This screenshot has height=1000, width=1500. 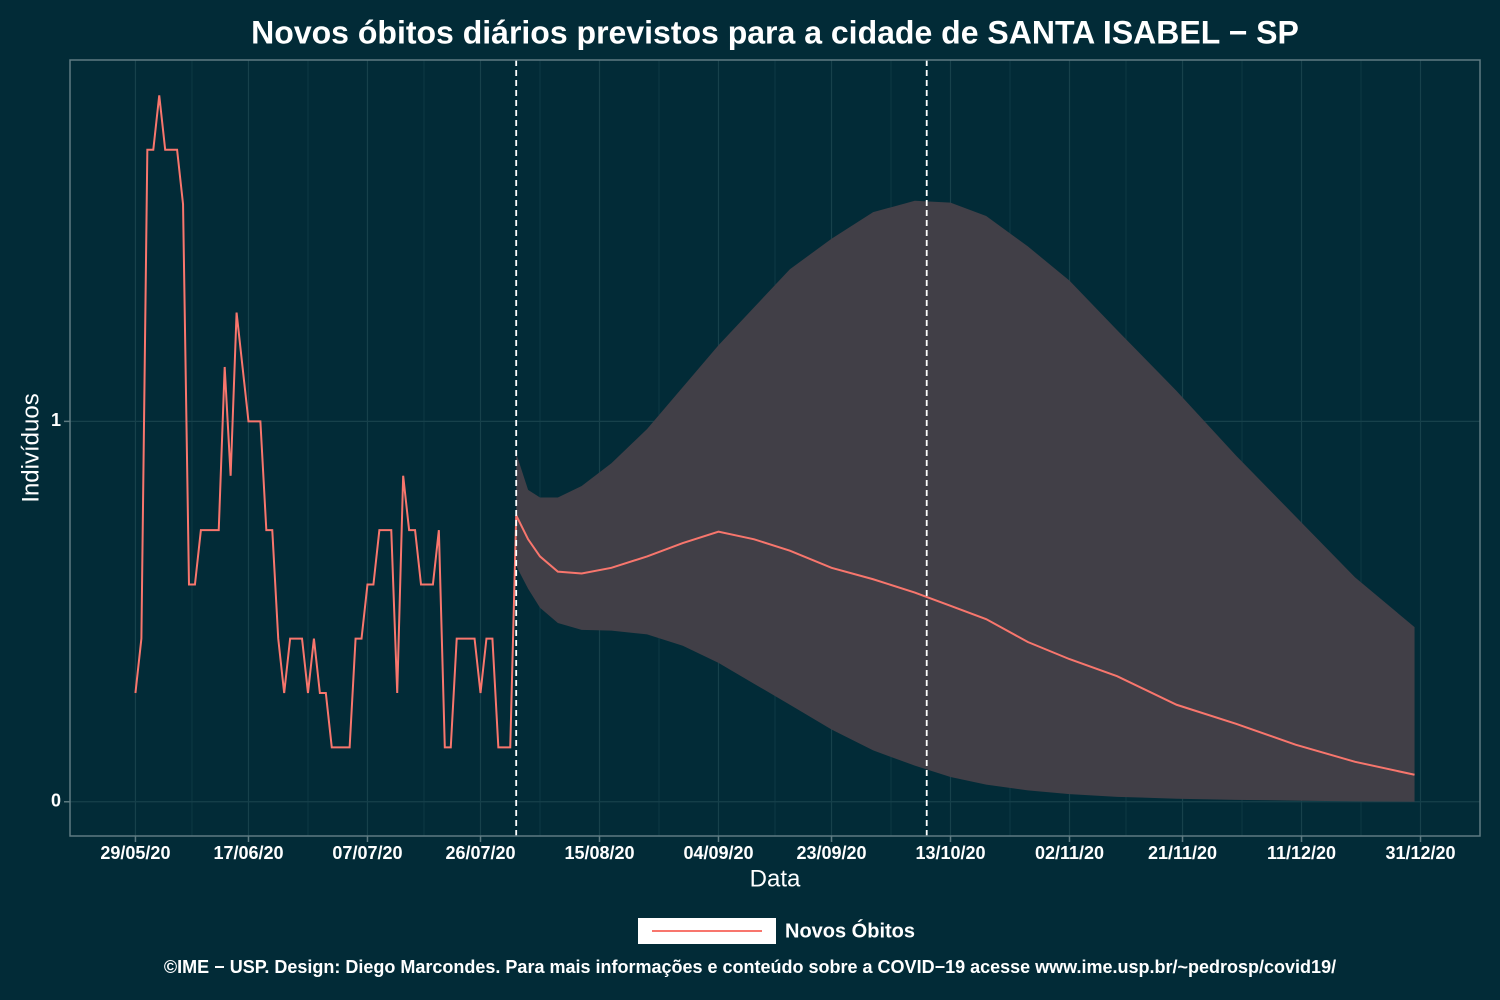 What do you see at coordinates (831, 853) in the screenshot?
I see `x-tick-label: 23/09/20` at bounding box center [831, 853].